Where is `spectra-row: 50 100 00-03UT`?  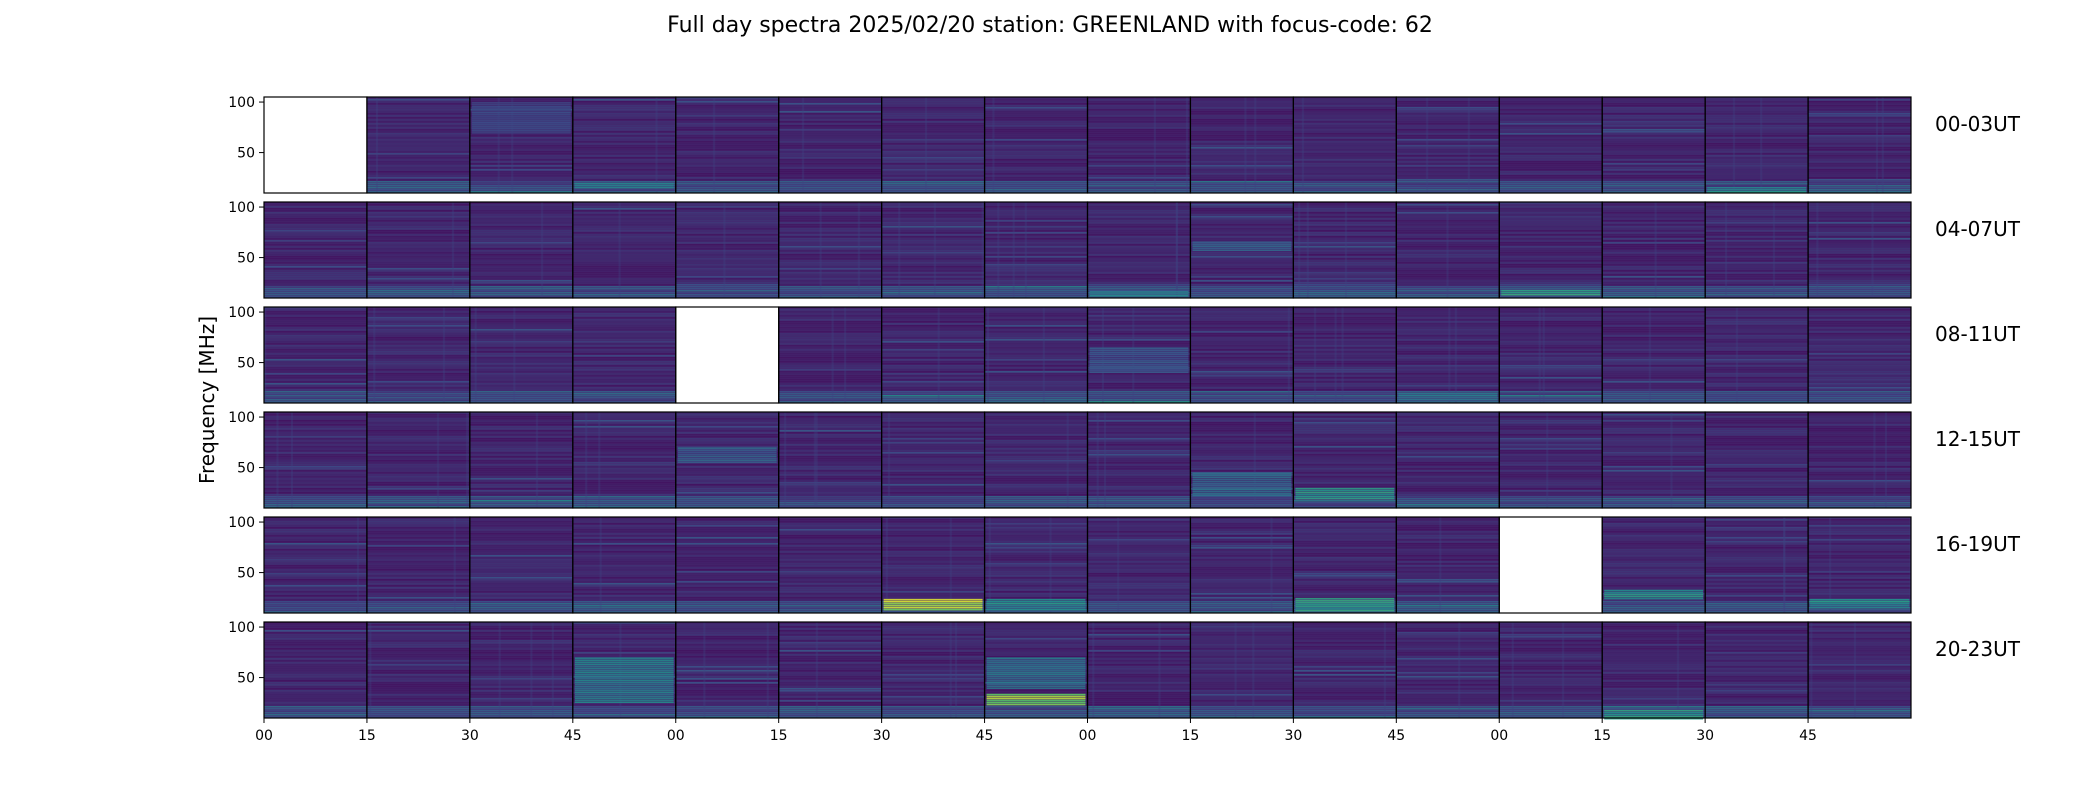 spectra-row: 50 100 00-03UT is located at coordinates (1124, 144).